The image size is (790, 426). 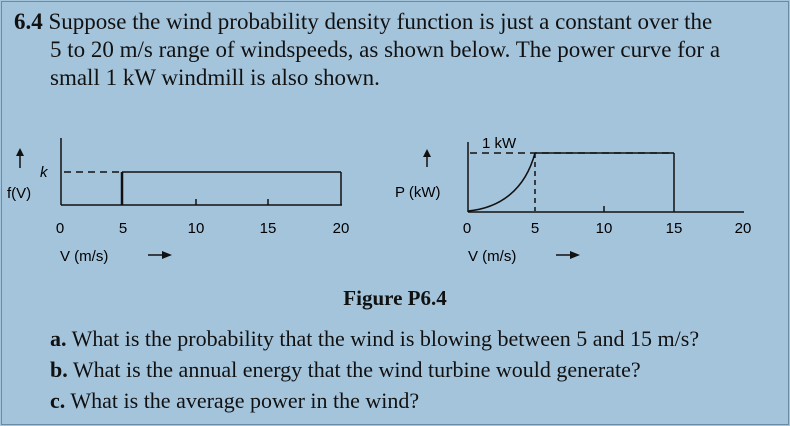 What do you see at coordinates (84, 256) in the screenshot?
I see `left-x-label: V (m/s)` at bounding box center [84, 256].